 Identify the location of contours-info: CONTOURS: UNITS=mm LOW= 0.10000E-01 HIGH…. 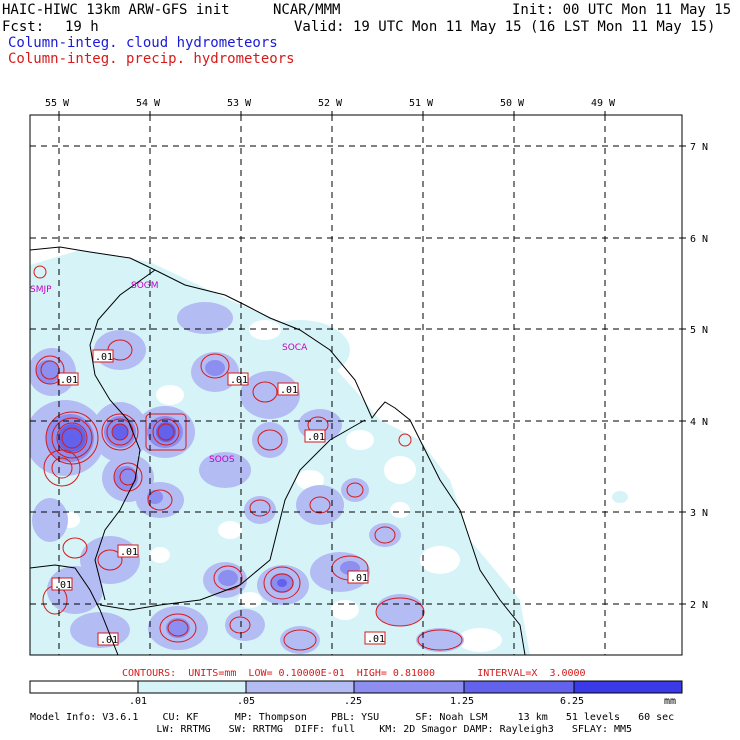
(354, 673).